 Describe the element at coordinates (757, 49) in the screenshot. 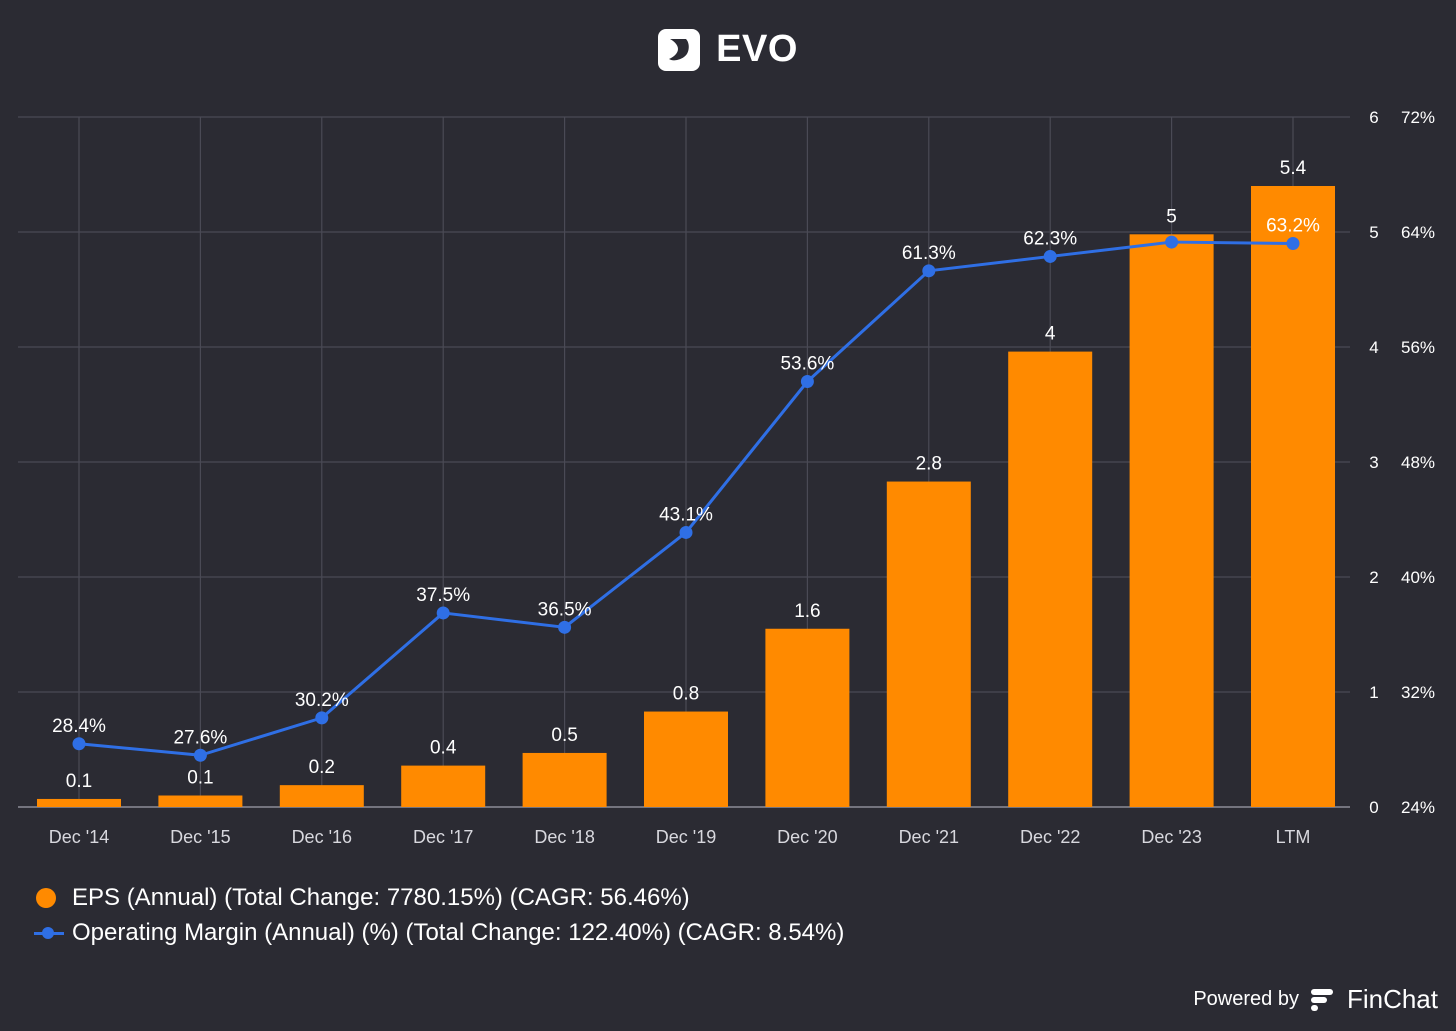

I see `chart-title: EVO` at that location.